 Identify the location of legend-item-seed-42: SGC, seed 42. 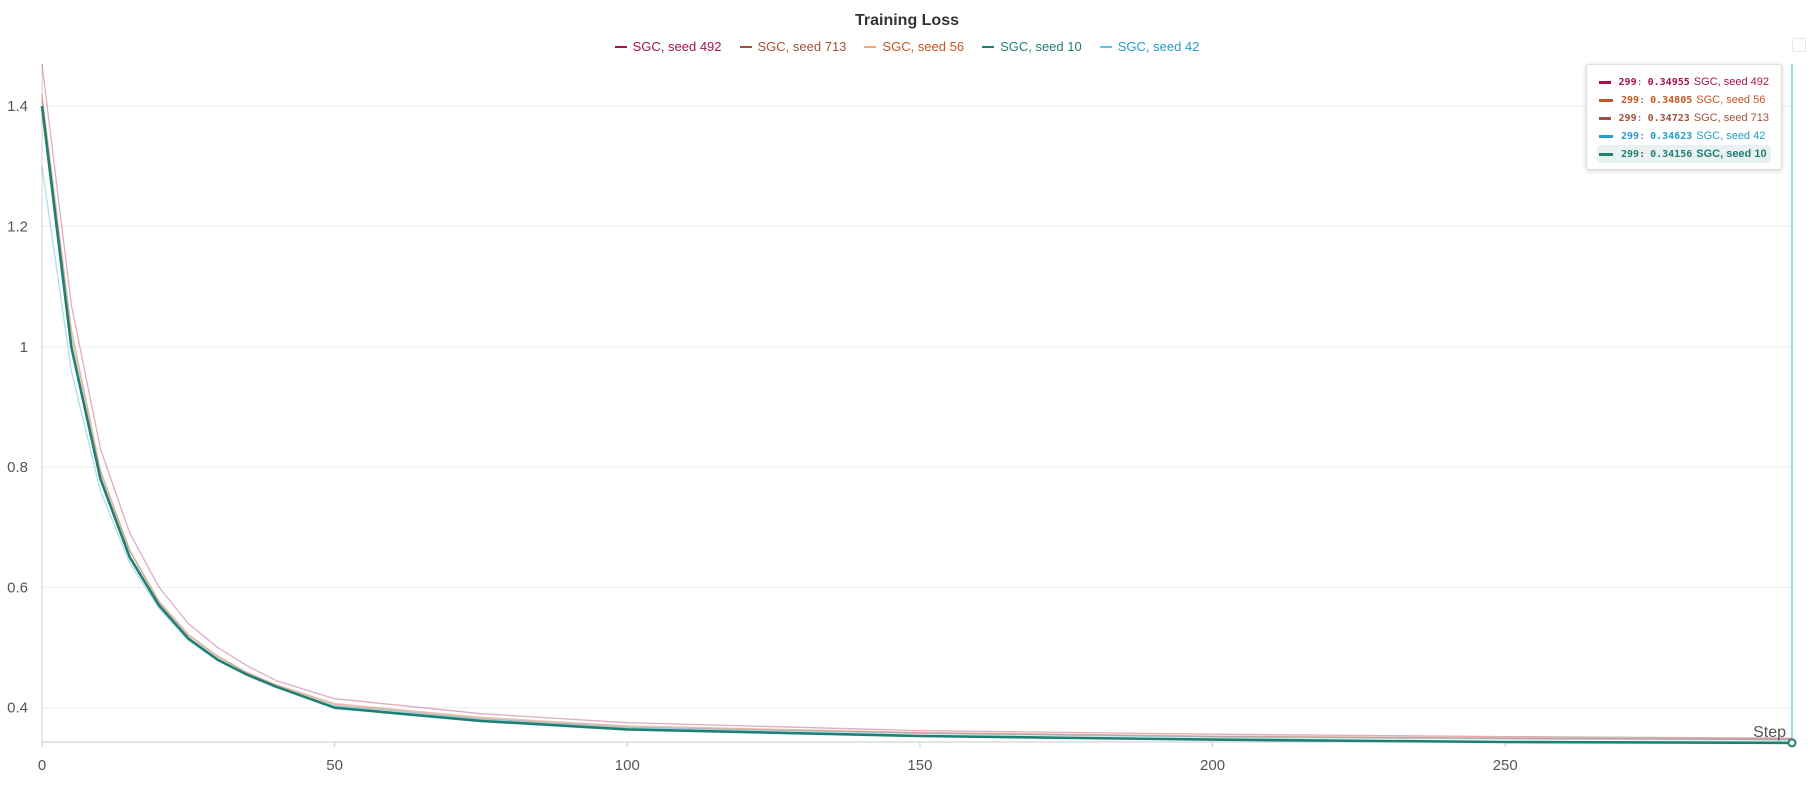
(1149, 46).